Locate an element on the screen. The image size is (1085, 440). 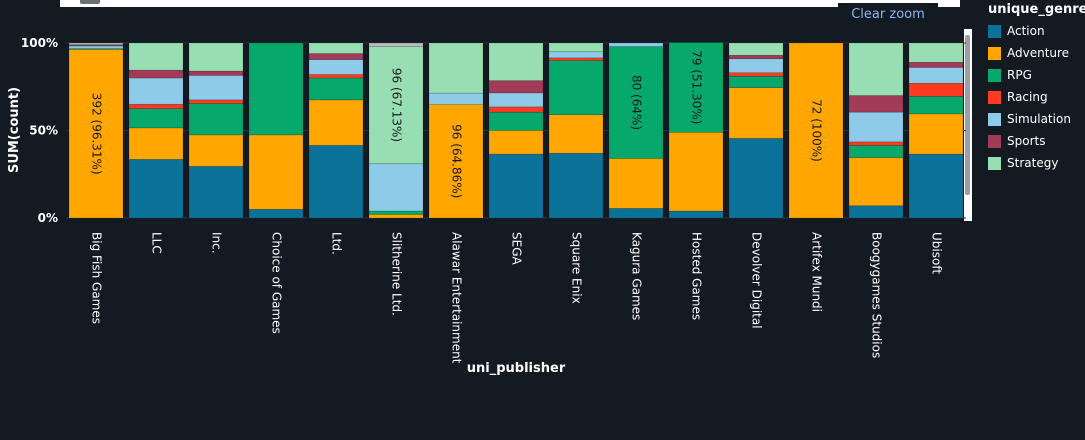
legend-item-sports: Sports is located at coordinates (1034, 141).